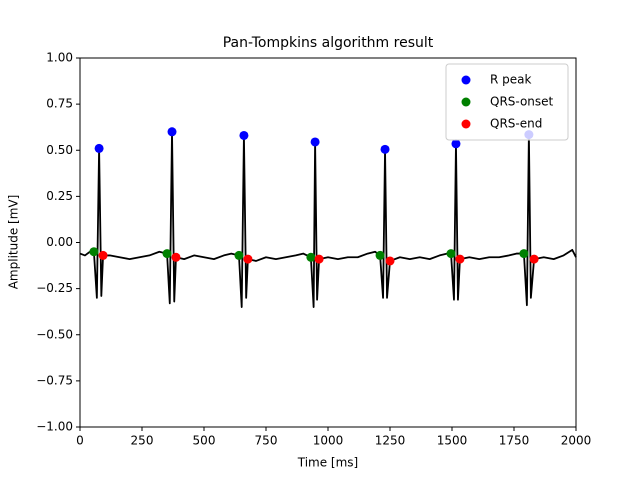 This screenshot has height=480, width=640. I want to click on x-tick-label: 1000, so click(328, 441).